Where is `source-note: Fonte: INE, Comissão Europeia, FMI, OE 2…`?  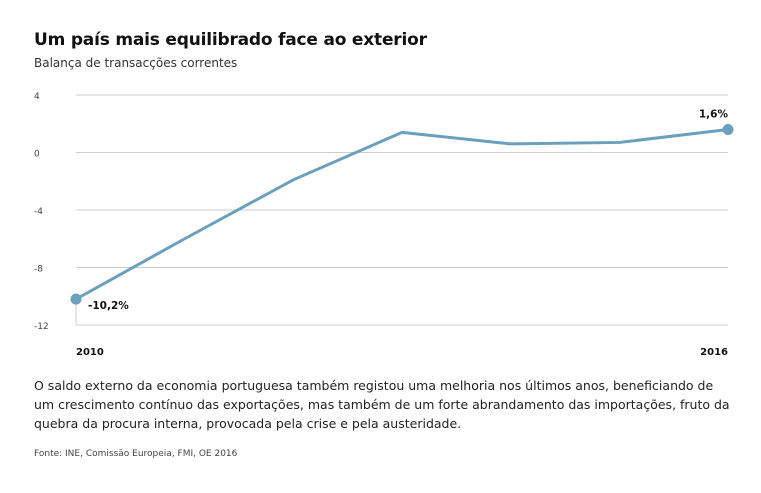
source-note: Fonte: INE, Comissão Europeia, FMI, OE 2… is located at coordinates (136, 454).